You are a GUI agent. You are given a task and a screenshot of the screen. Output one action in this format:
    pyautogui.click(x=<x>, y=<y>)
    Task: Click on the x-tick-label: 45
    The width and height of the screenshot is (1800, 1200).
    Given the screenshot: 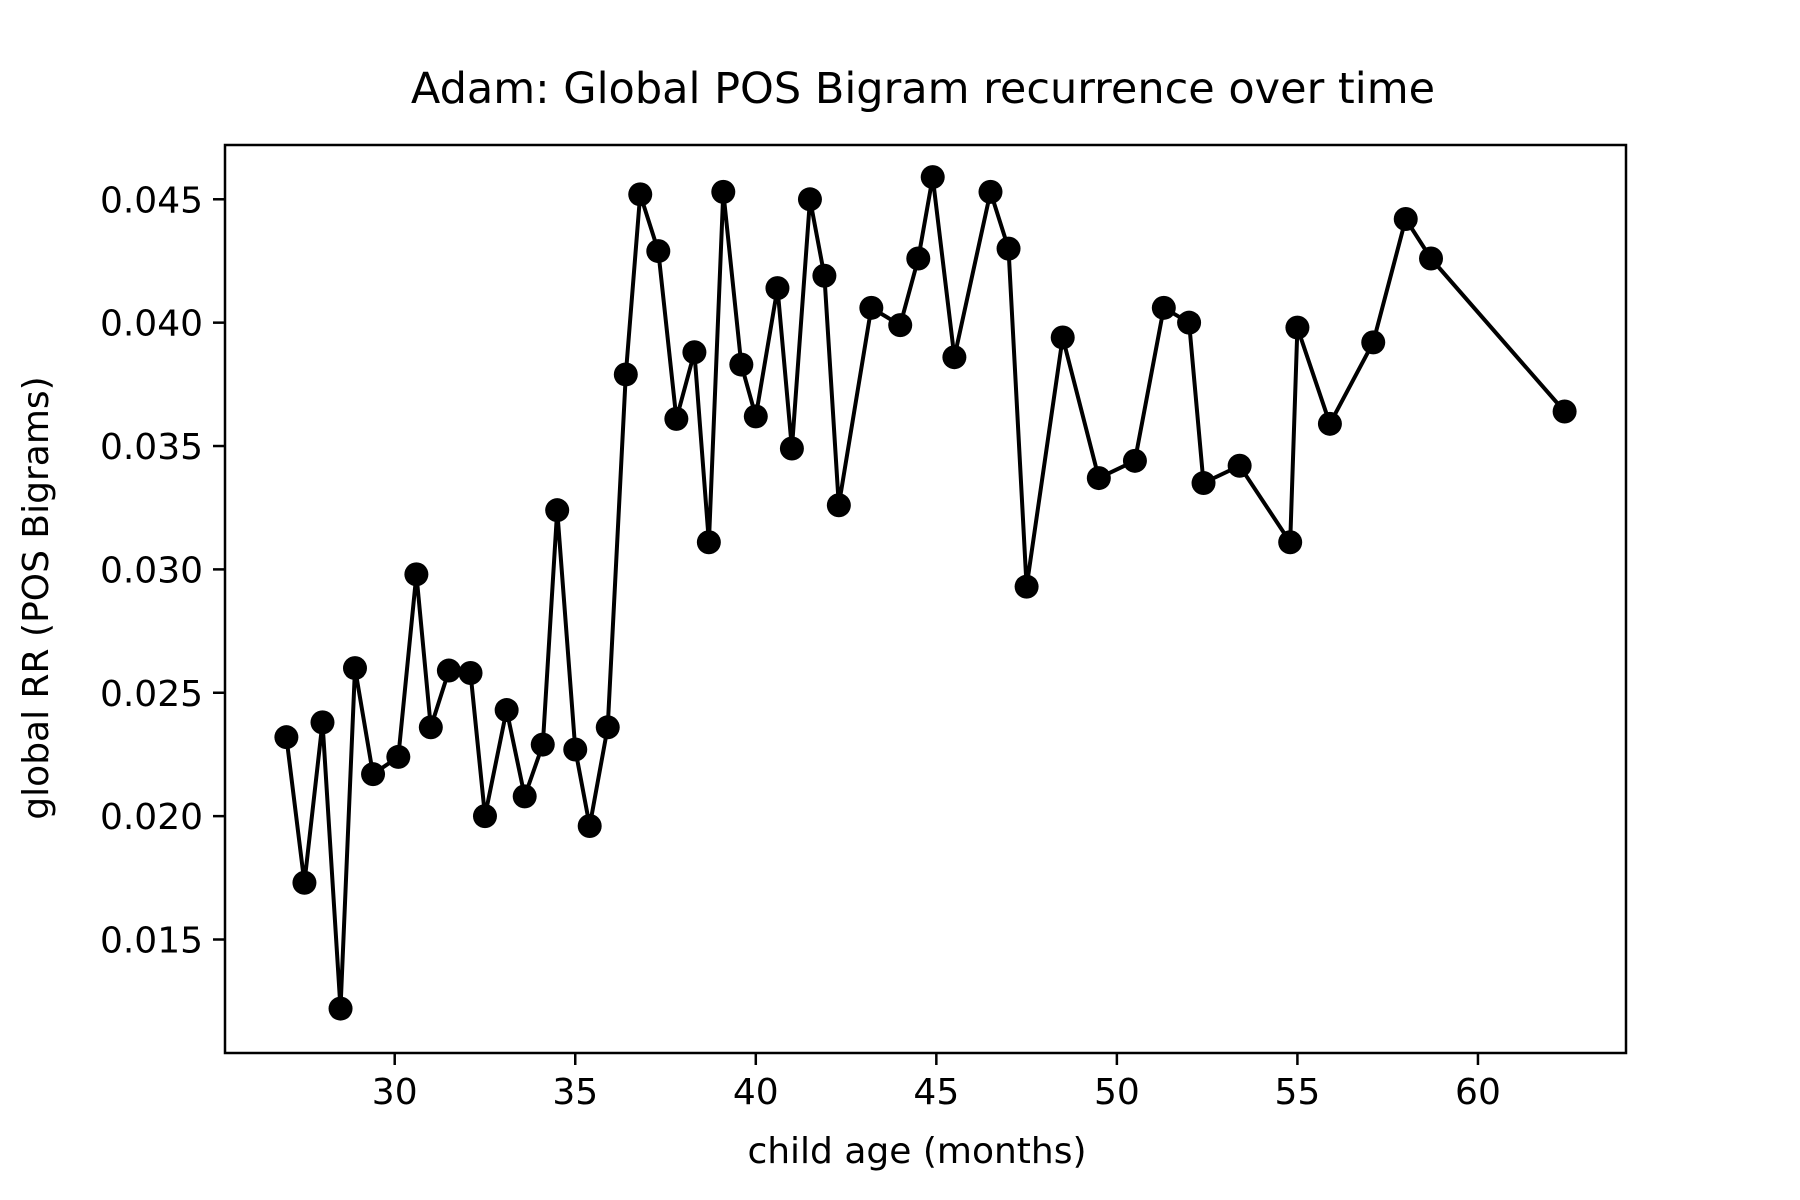 What is the action you would take?
    pyautogui.click(x=936, y=1092)
    